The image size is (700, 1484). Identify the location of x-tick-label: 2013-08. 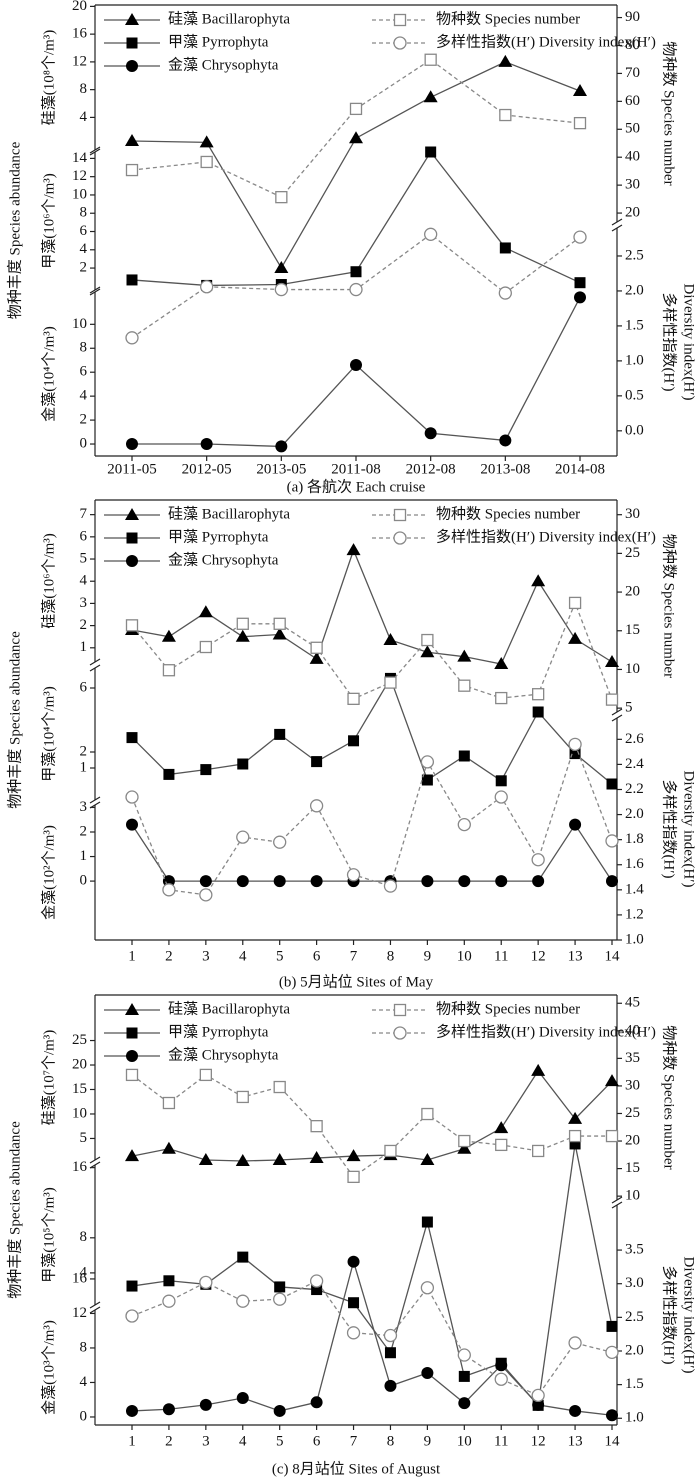
(505, 469).